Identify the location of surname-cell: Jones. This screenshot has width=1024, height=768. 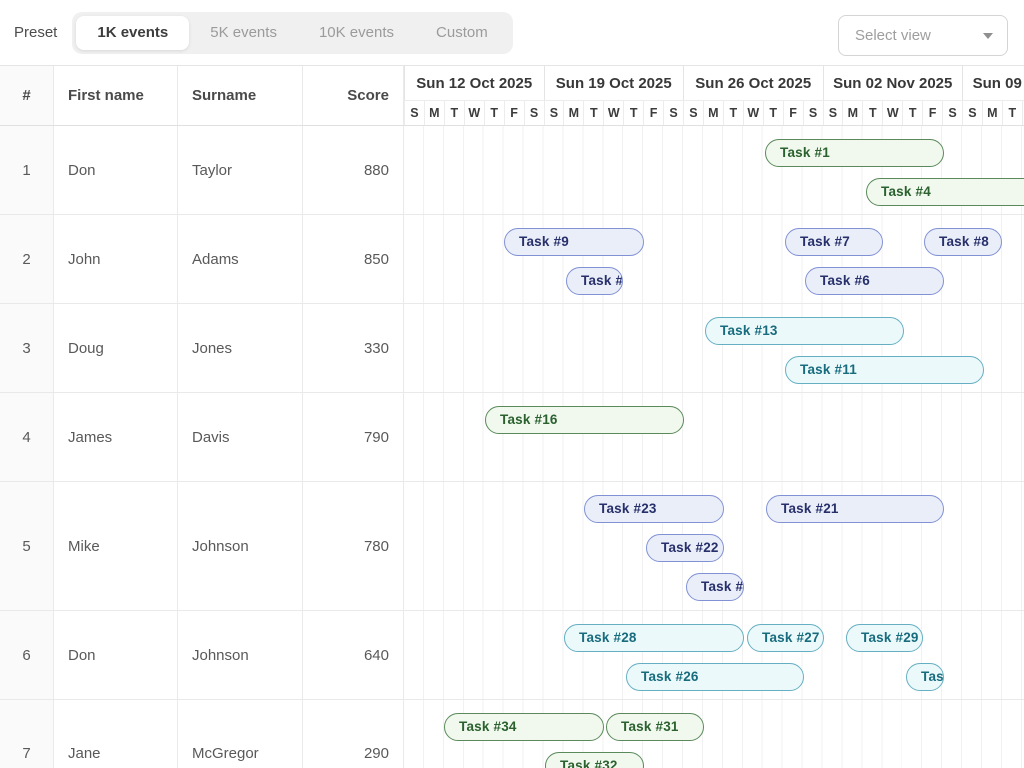
(240, 348).